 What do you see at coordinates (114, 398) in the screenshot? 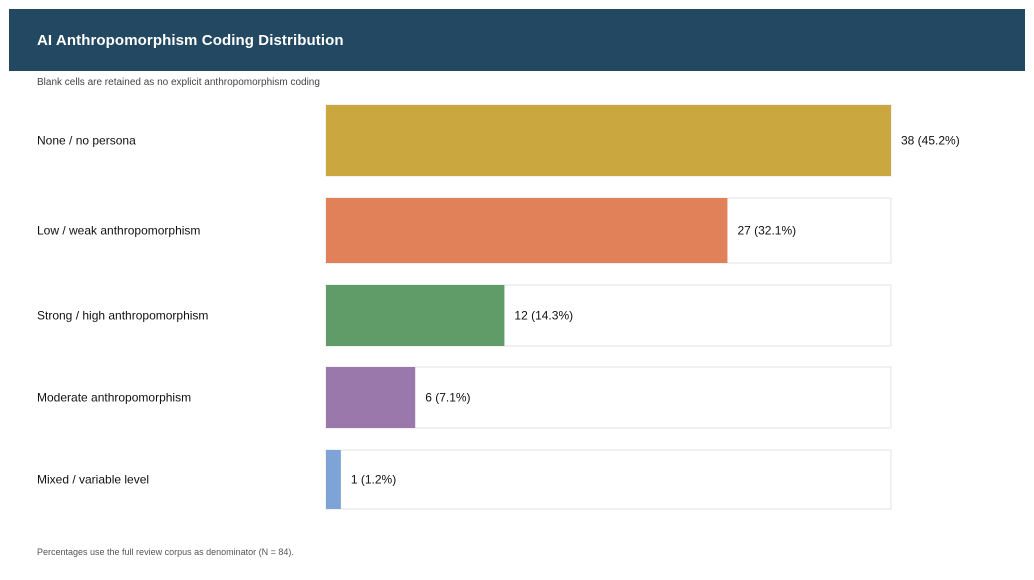
I see `category-label: Moderate anthropomorphism` at bounding box center [114, 398].